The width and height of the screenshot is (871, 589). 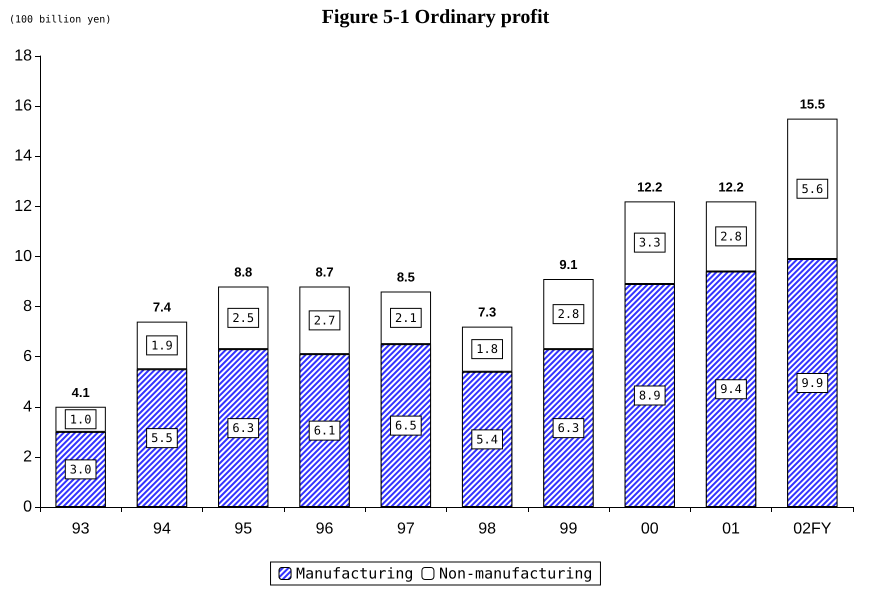 What do you see at coordinates (162, 529) in the screenshot?
I see `x-tick-label: 94` at bounding box center [162, 529].